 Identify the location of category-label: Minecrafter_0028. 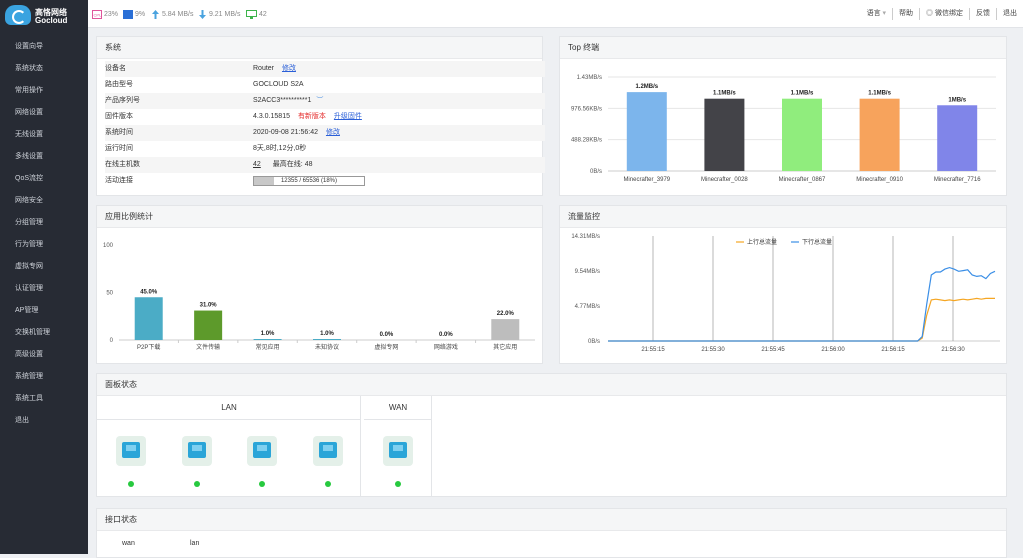
(724, 180).